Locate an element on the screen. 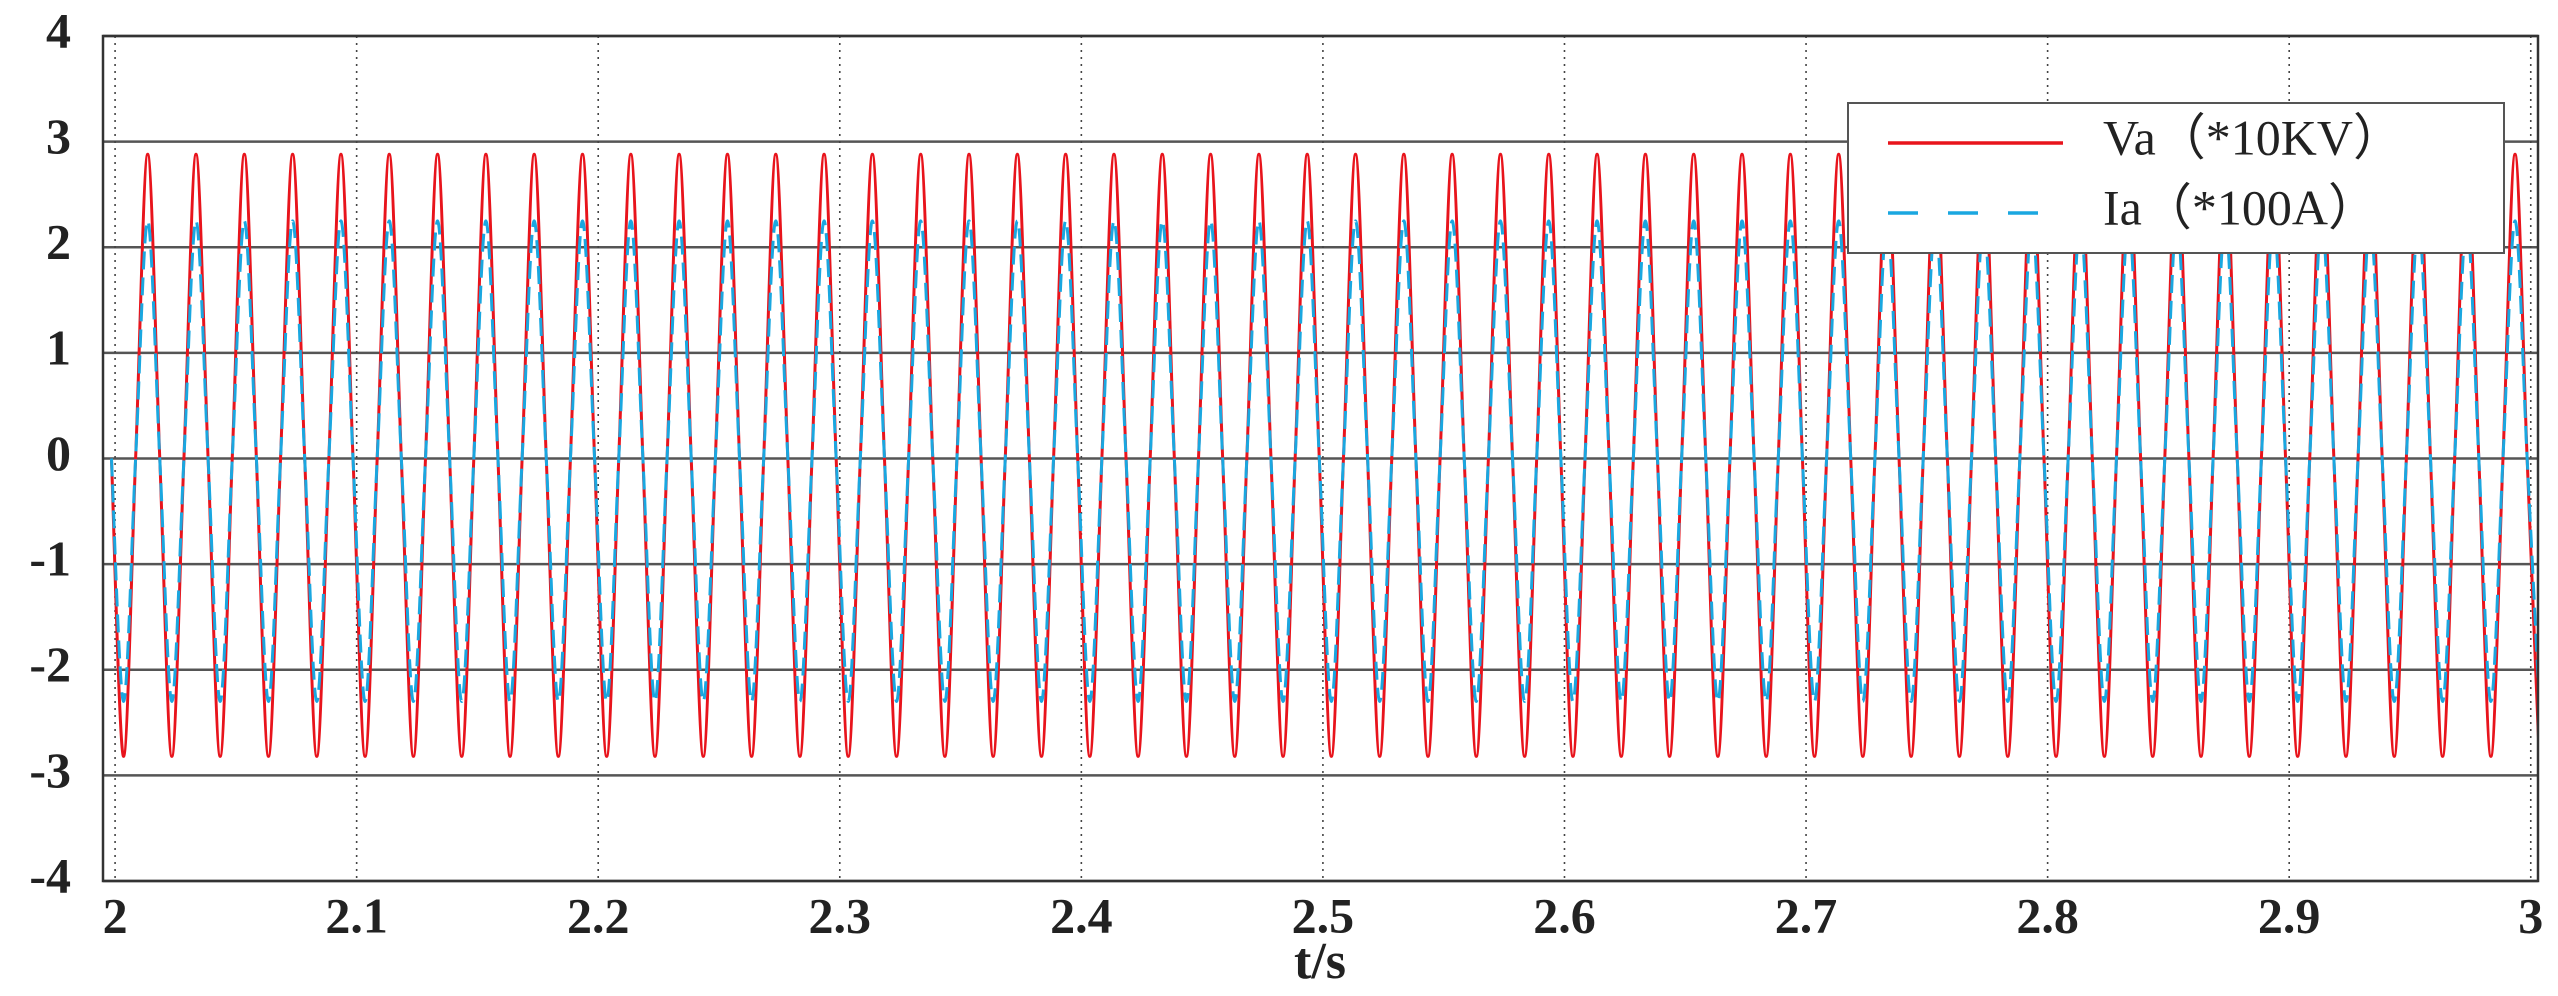 This screenshot has width=2558, height=996. x-tick-label: 2.5 is located at coordinates (1323, 915).